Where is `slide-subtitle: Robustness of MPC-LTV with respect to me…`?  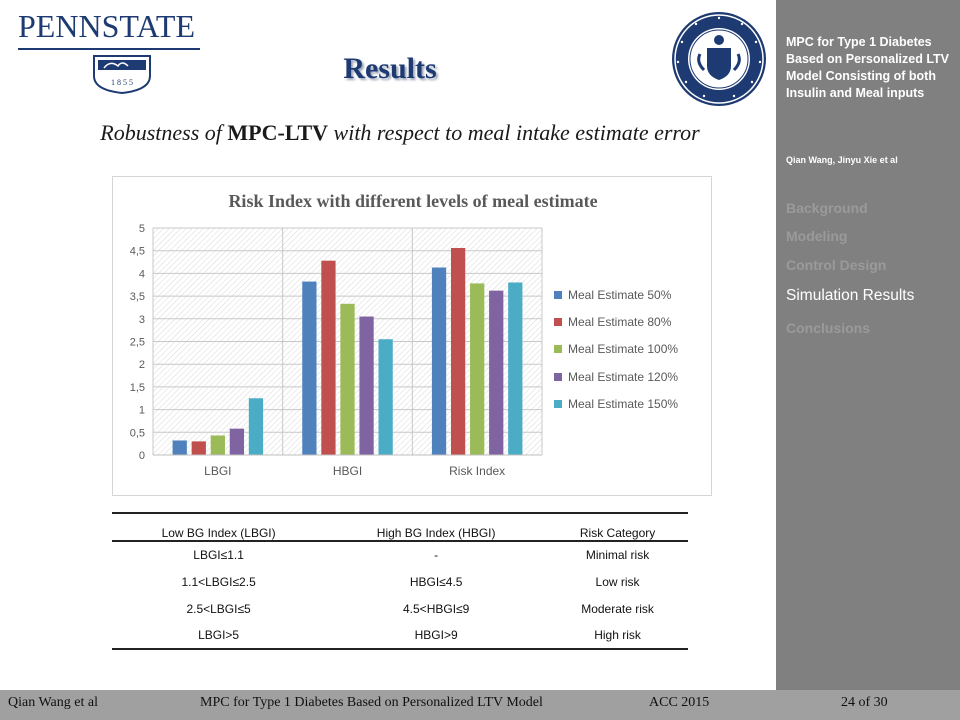
slide-subtitle: Robustness of MPC-LTV with respect to me… is located at coordinates (400, 133).